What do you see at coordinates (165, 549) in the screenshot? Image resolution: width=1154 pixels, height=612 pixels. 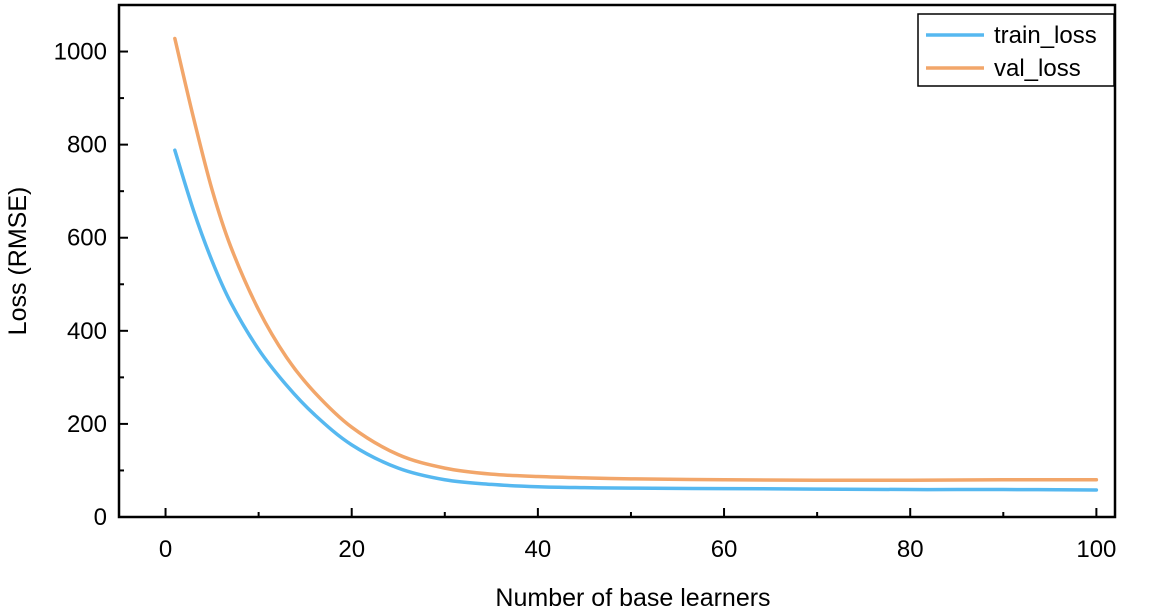 I see `x-tick-label: 0` at bounding box center [165, 549].